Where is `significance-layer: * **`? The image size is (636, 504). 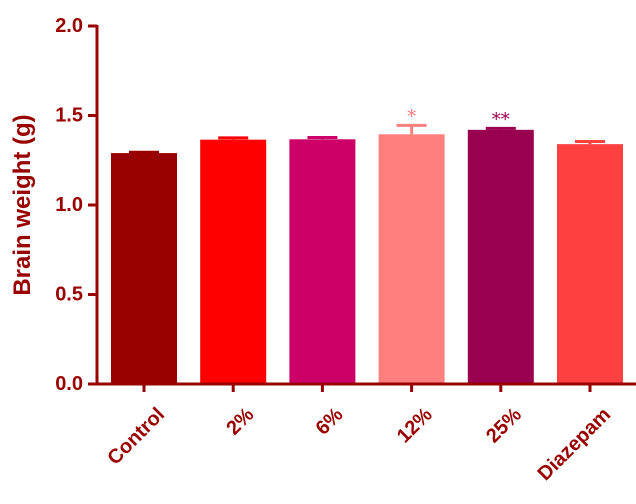 significance-layer: * ** is located at coordinates (458, 118).